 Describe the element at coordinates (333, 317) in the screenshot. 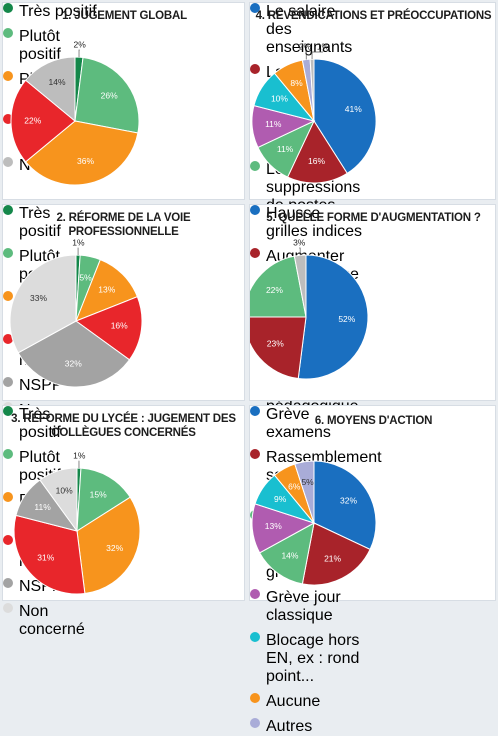

I see `pie-slice` at that location.